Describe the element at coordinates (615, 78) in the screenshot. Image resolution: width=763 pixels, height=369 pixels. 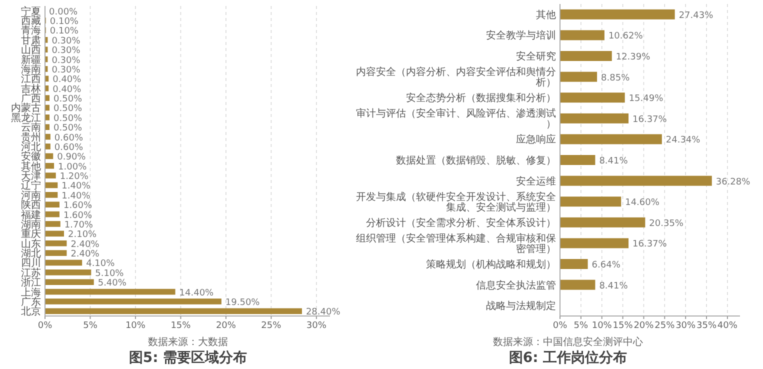
I see `data-label: 8.85%` at that location.